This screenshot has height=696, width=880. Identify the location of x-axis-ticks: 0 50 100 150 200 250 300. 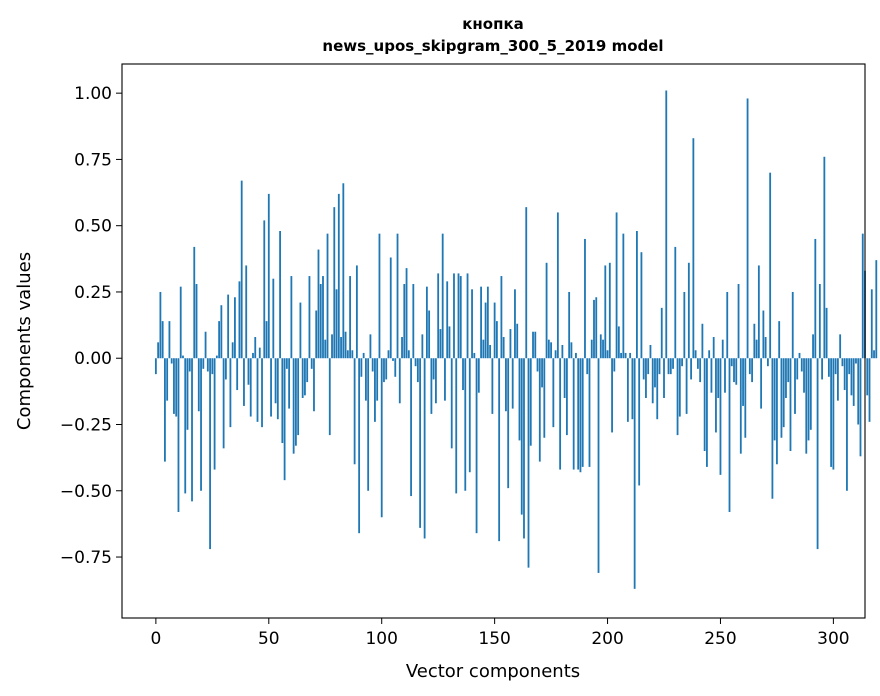
(500, 633).